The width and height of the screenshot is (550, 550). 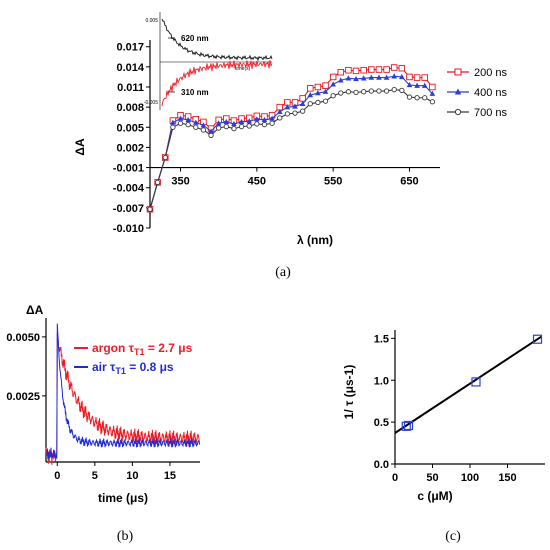 I want to click on panel-a-inset-label-620: 620 nm, so click(x=195, y=38).